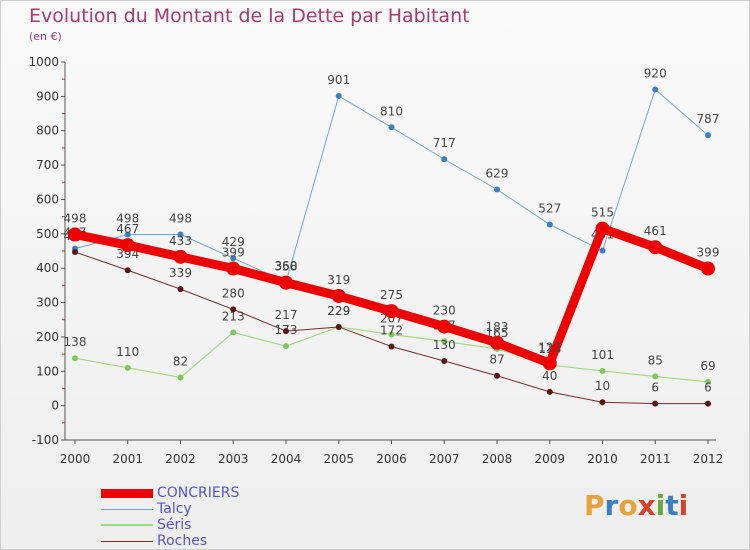 This screenshot has width=750, height=550. What do you see at coordinates (47, 199) in the screenshot?
I see `y-tick-label: 600` at bounding box center [47, 199].